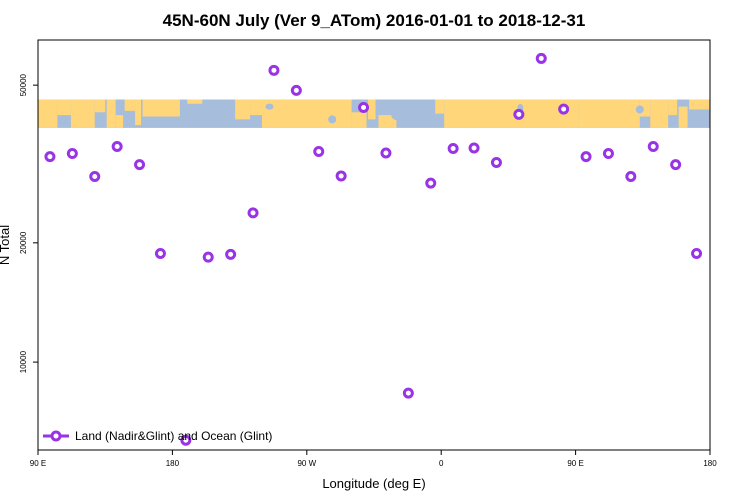  I want to click on x-tick-label: 0, so click(441, 463).